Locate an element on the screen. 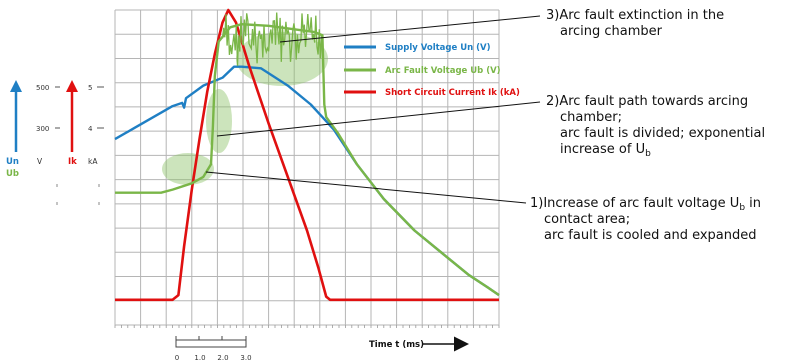 This screenshot has width=801, height=364. annotation-2-line-4: increase of Ub is located at coordinates (655, 150).